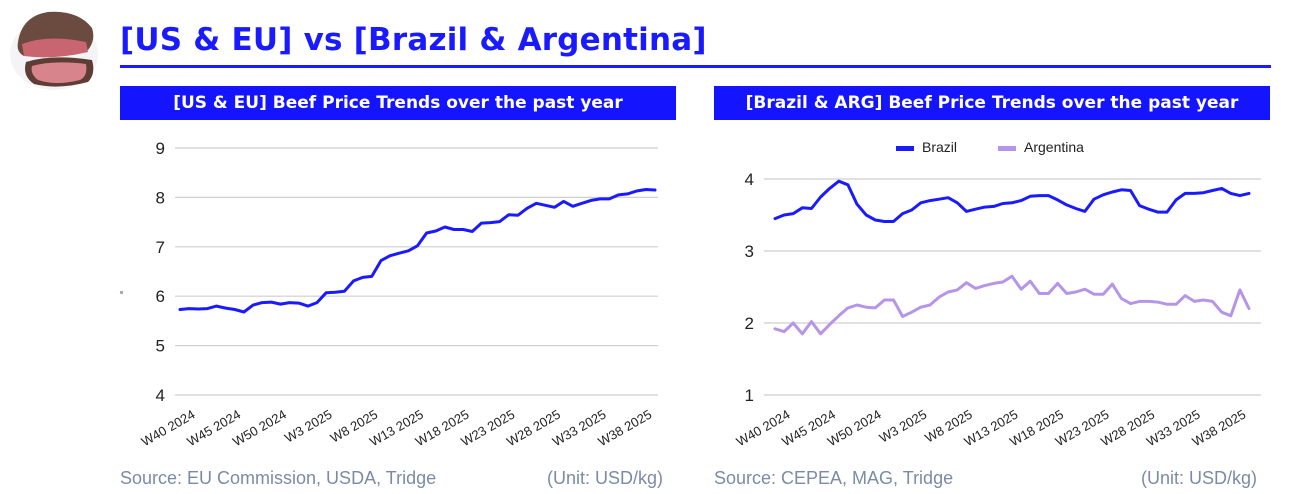 This screenshot has width=1306, height=494. Describe the element at coordinates (160, 247) in the screenshot. I see `y-tick-label: 7` at that location.